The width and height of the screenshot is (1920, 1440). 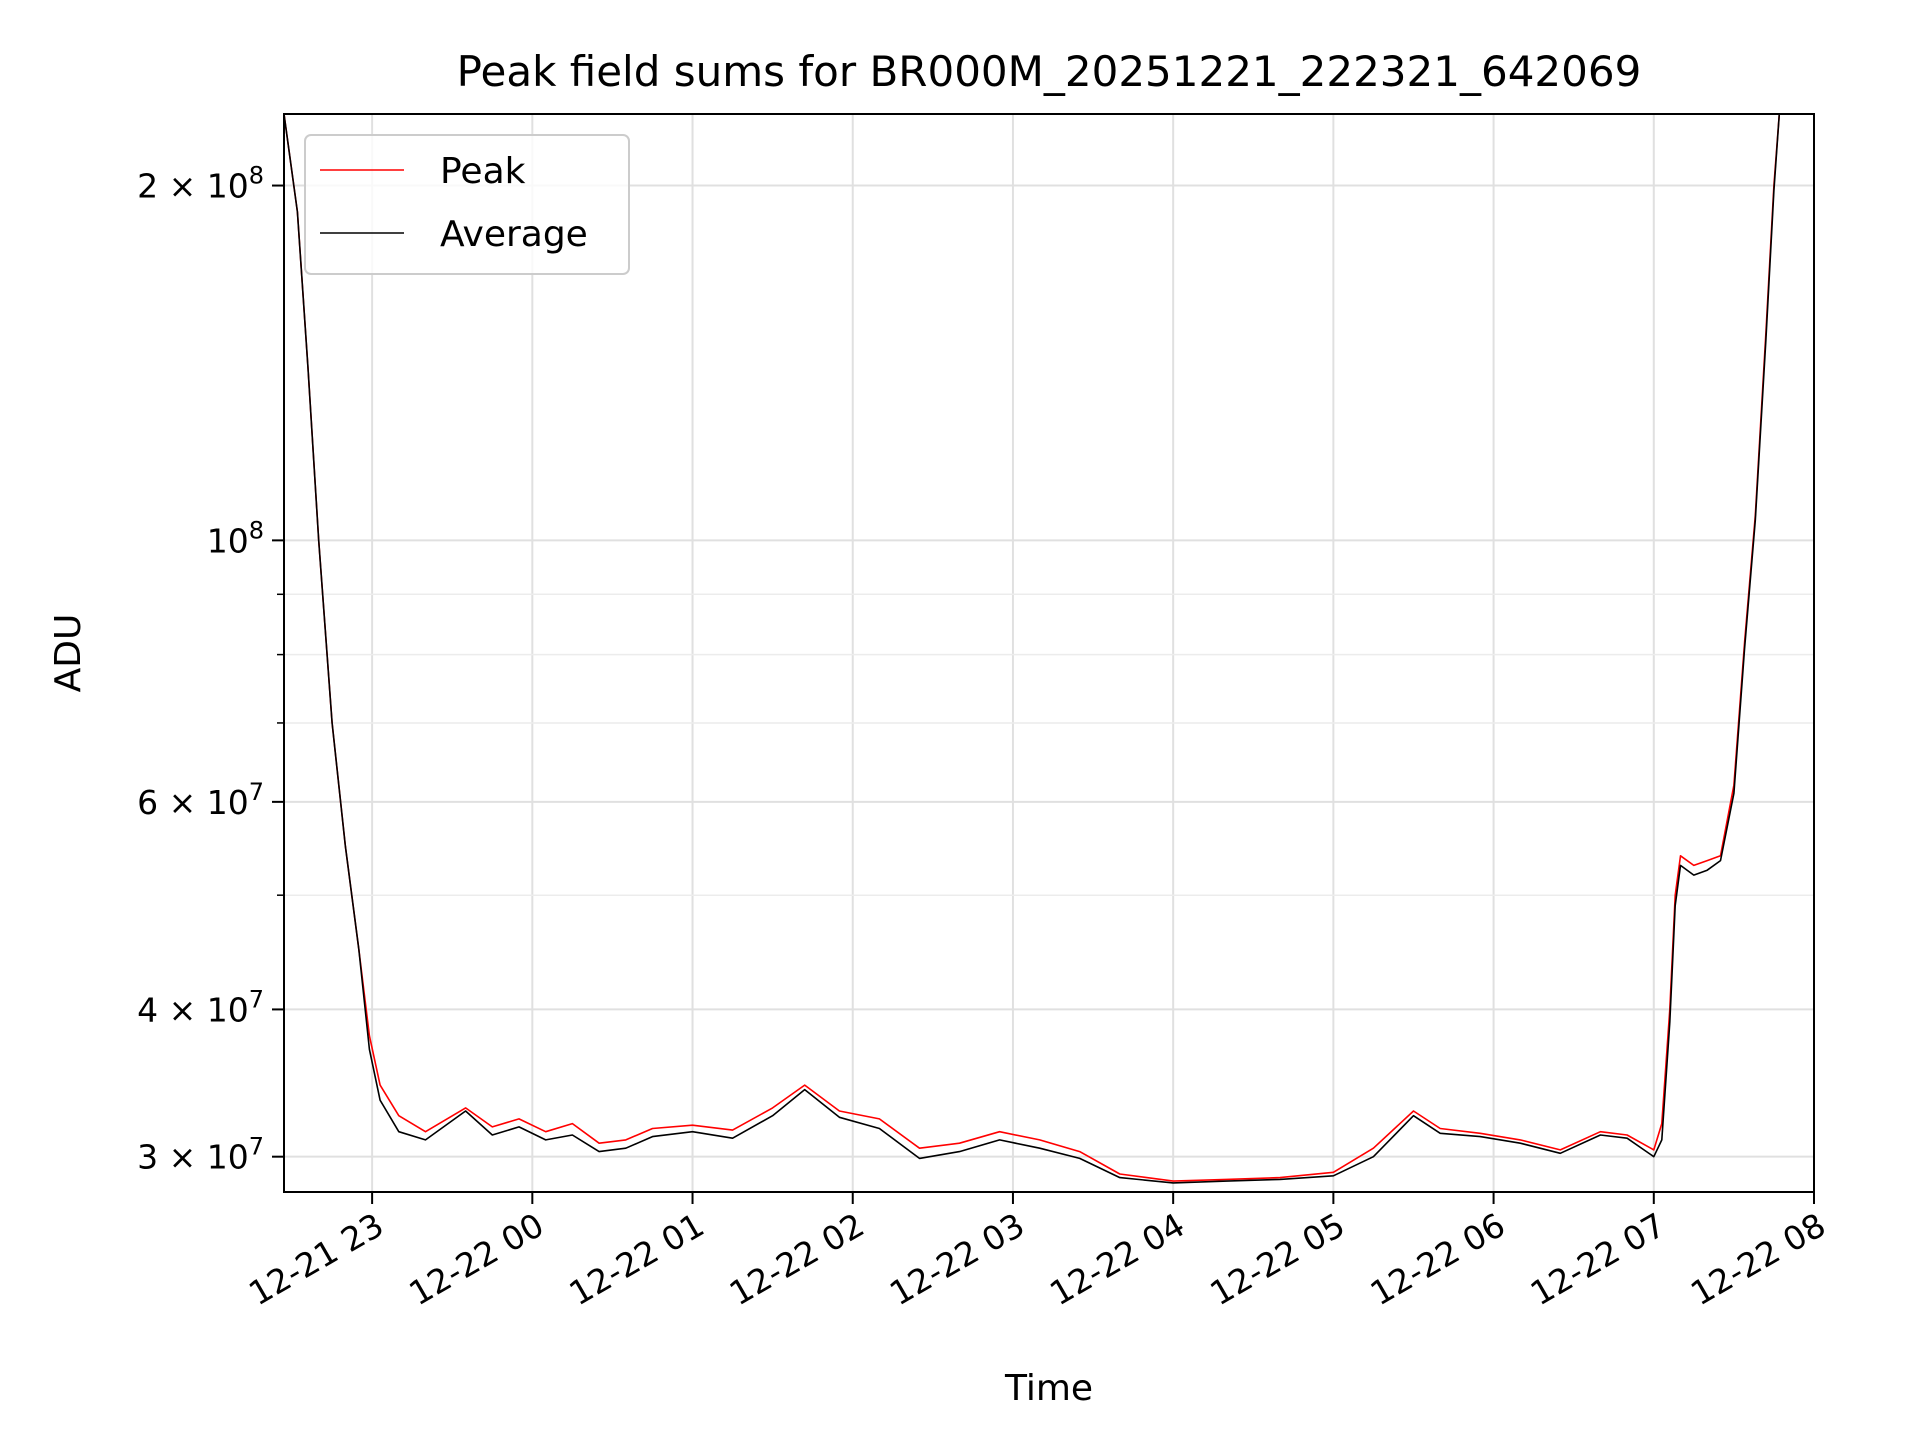 I want to click on y-tick-label: 2 × 108, so click(x=200, y=184).